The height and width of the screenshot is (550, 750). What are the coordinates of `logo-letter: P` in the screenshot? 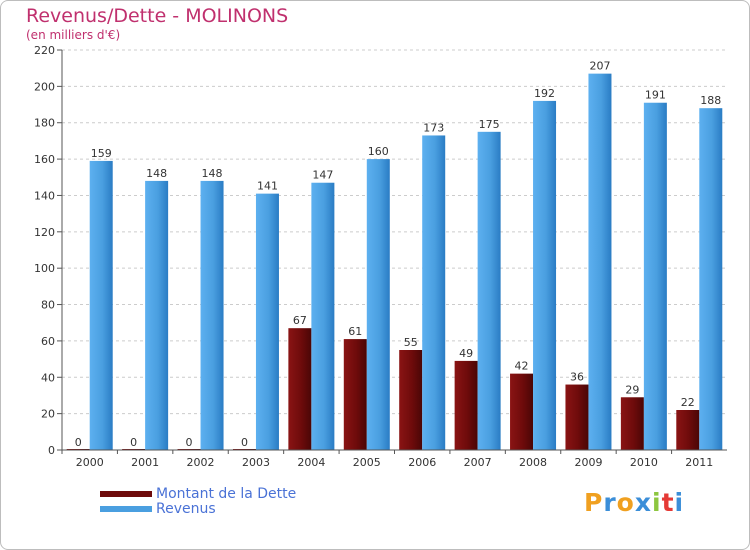 It's located at (594, 502).